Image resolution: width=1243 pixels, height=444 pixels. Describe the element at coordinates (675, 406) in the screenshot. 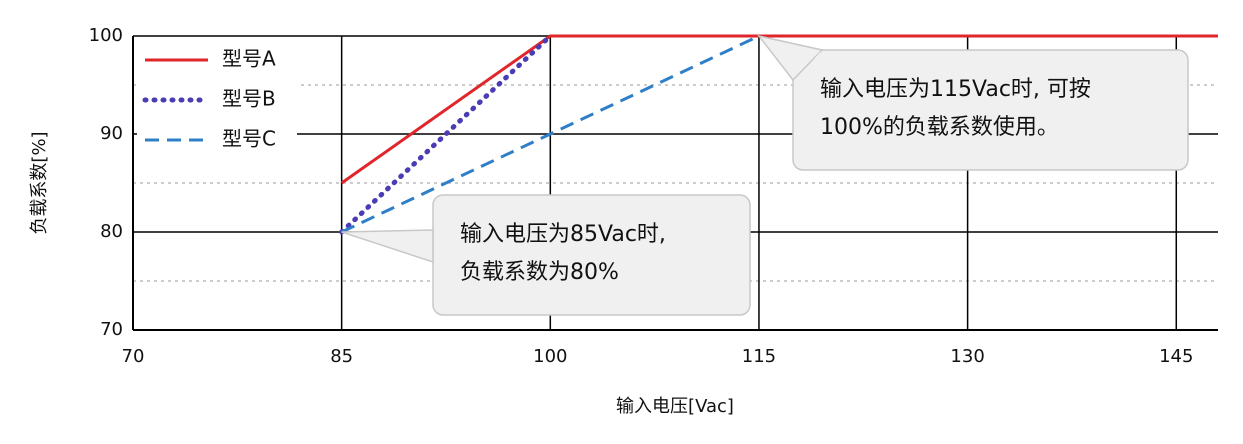

I see `x-axis-label: 输入电压[Vac]` at that location.